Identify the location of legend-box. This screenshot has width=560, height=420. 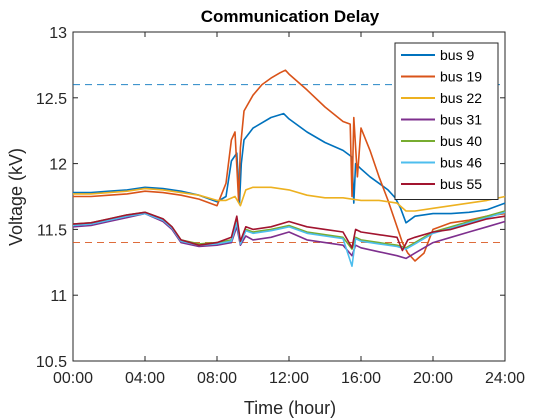
(446, 121).